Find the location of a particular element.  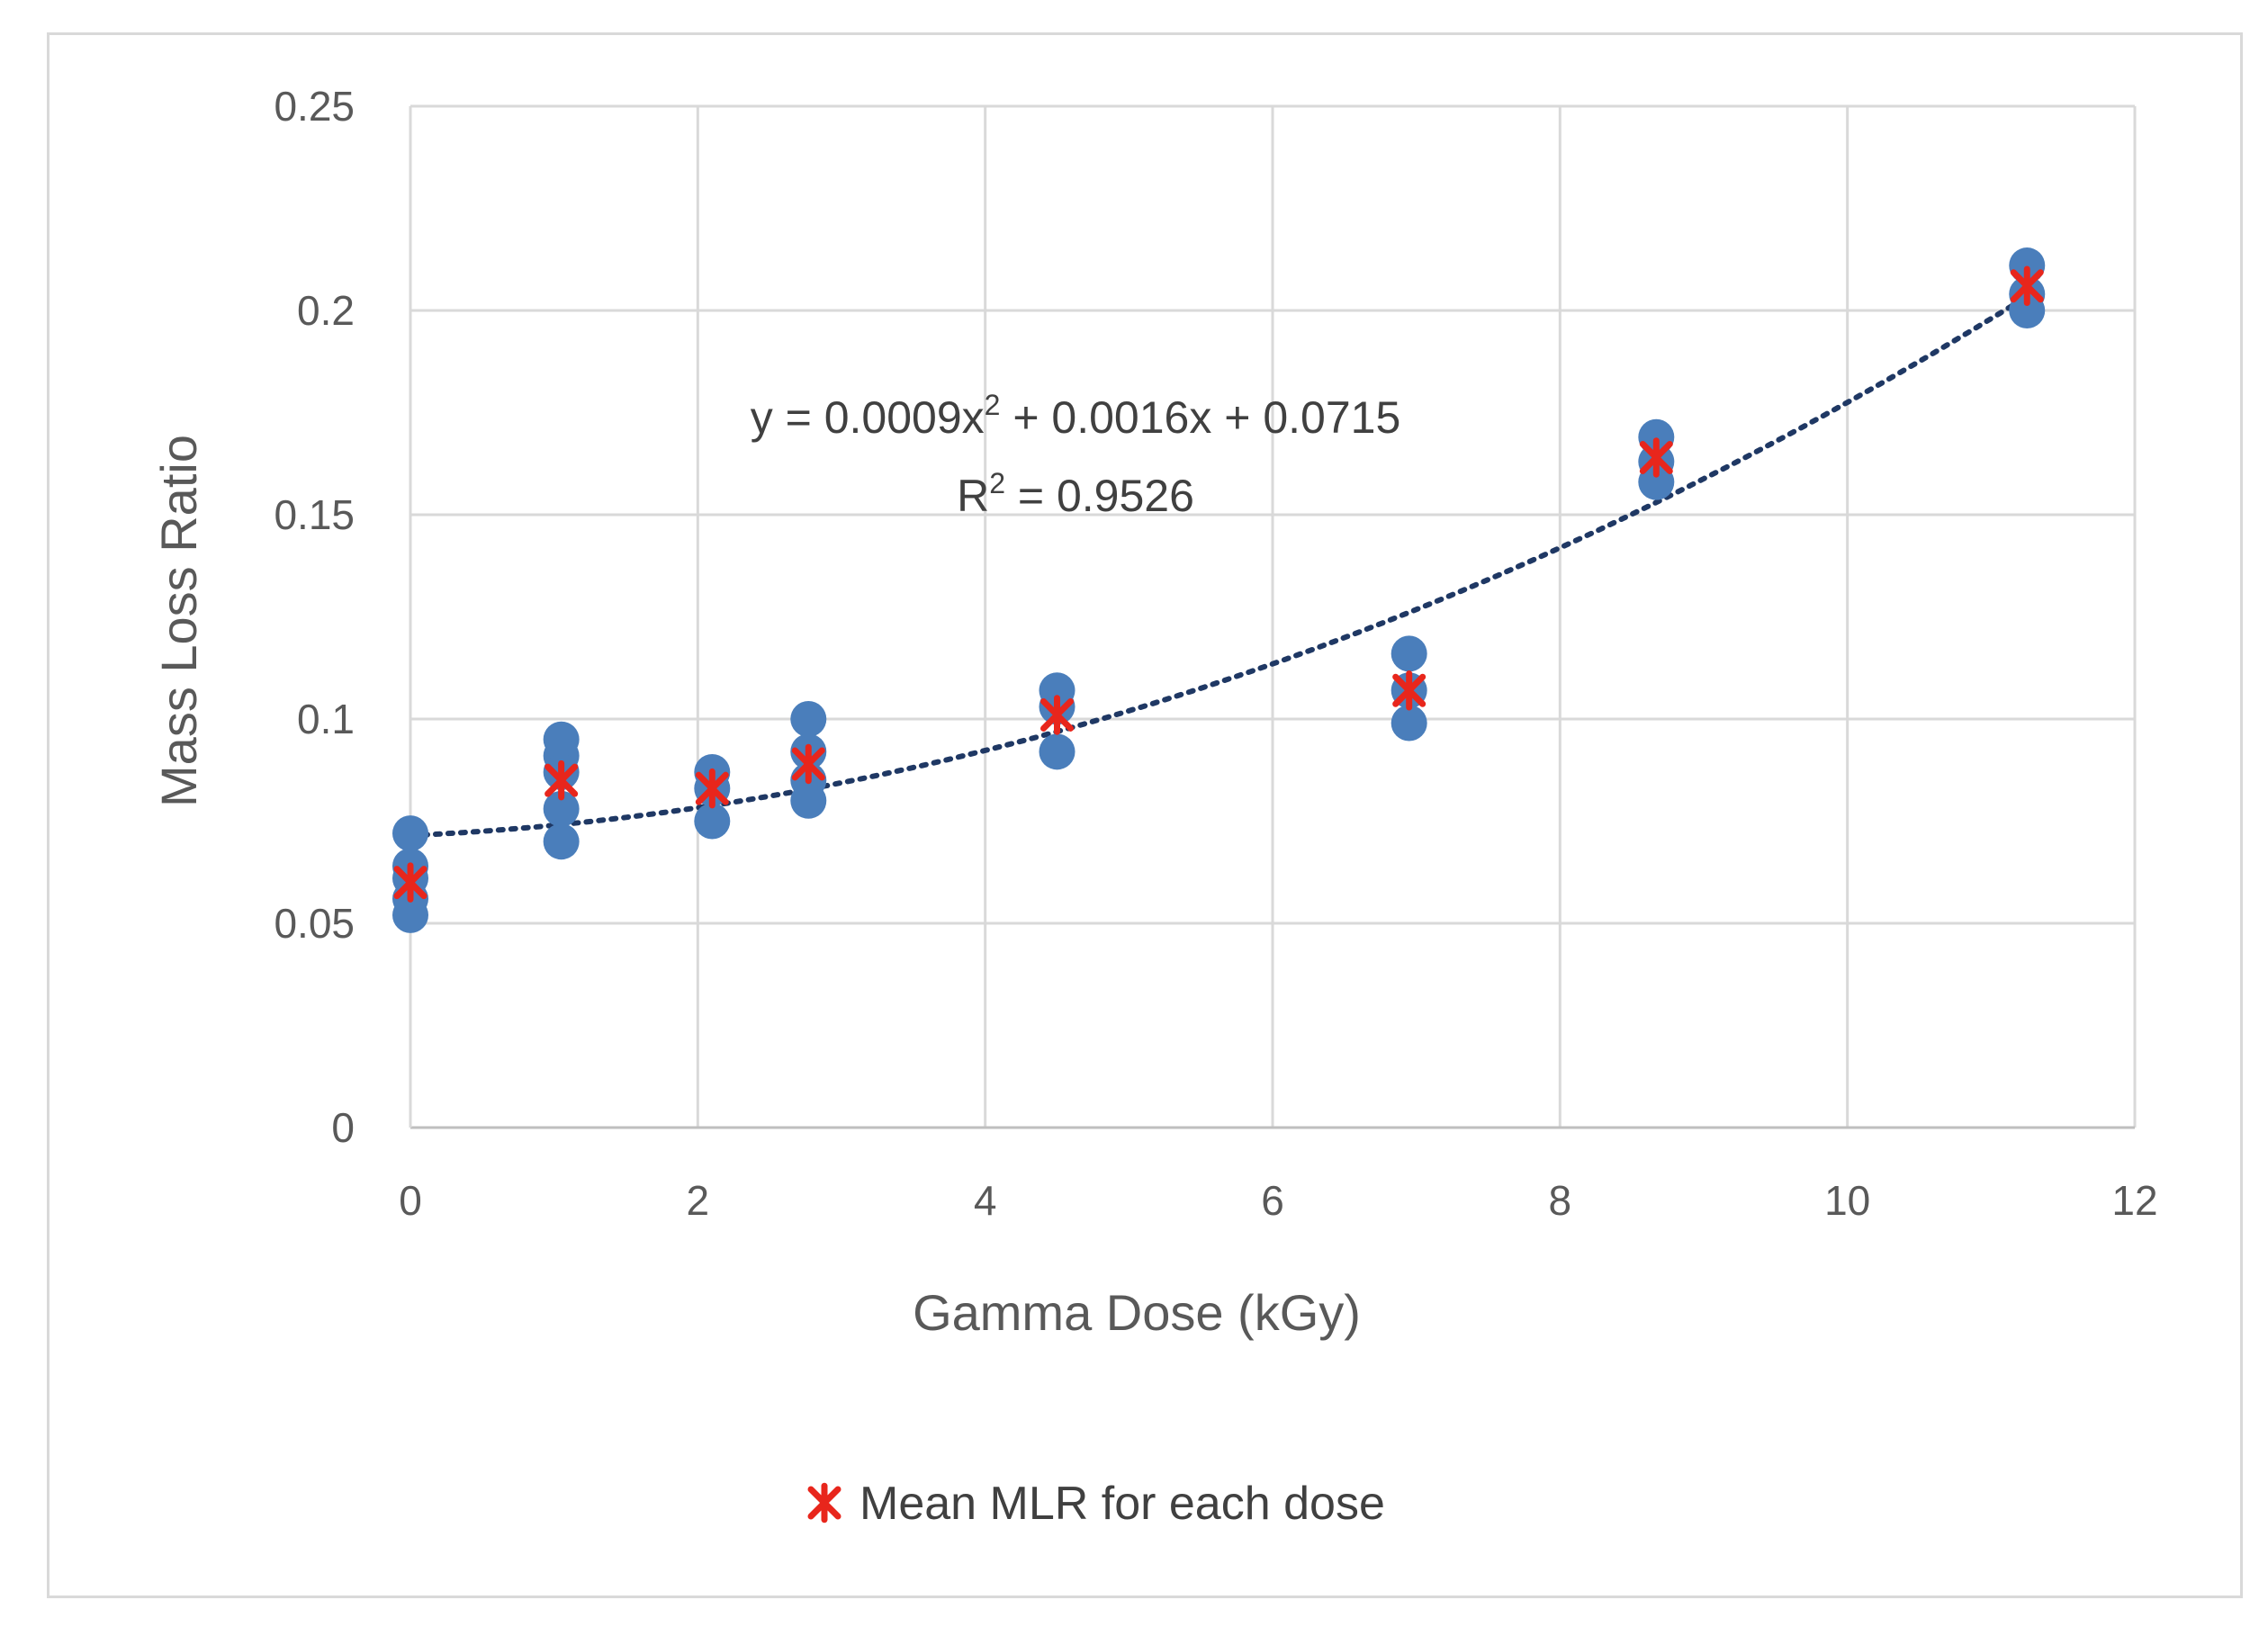

x-tick-label: 4 is located at coordinates (985, 1200).